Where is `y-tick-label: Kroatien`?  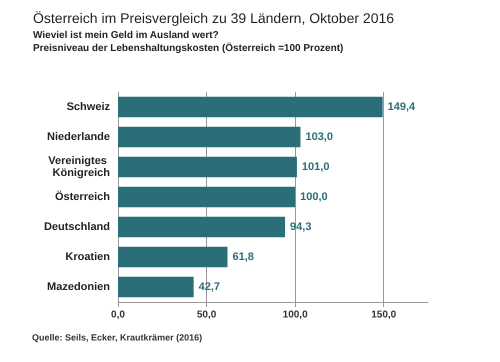 y-tick-label: Kroatien is located at coordinates (87, 257).